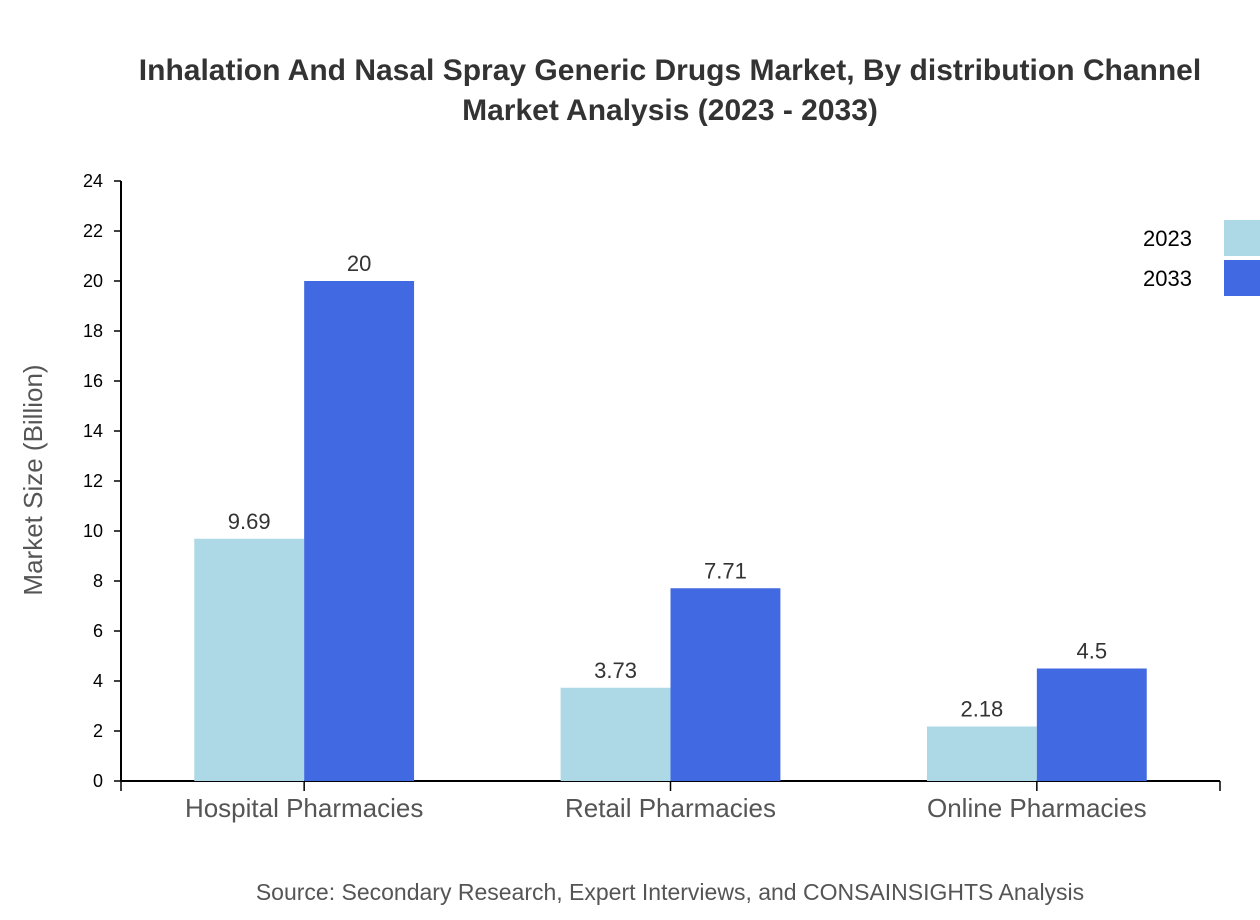  I want to click on chart-subtitle: Market Analysis (2023 - 2033), so click(670, 110).